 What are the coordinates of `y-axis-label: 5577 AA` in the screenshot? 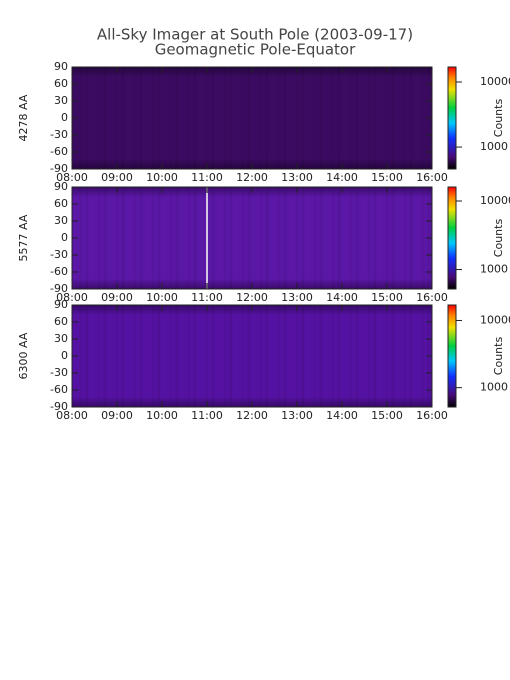 It's located at (23, 237).